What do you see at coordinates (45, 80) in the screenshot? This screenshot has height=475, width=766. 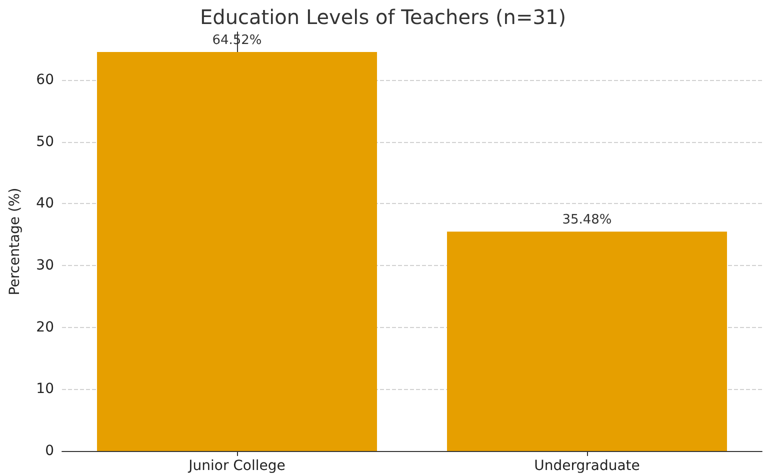 I see `y-tick-label: 60` at bounding box center [45, 80].